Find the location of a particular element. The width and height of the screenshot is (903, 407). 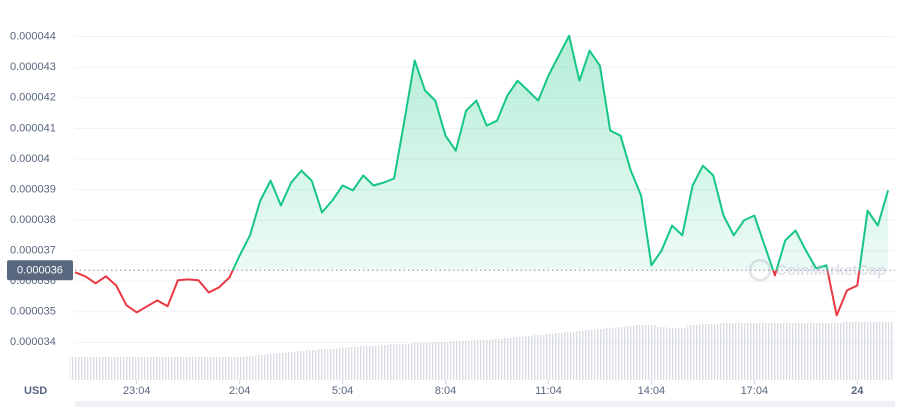

watermark-text: CoinMarketCap is located at coordinates (831, 270).